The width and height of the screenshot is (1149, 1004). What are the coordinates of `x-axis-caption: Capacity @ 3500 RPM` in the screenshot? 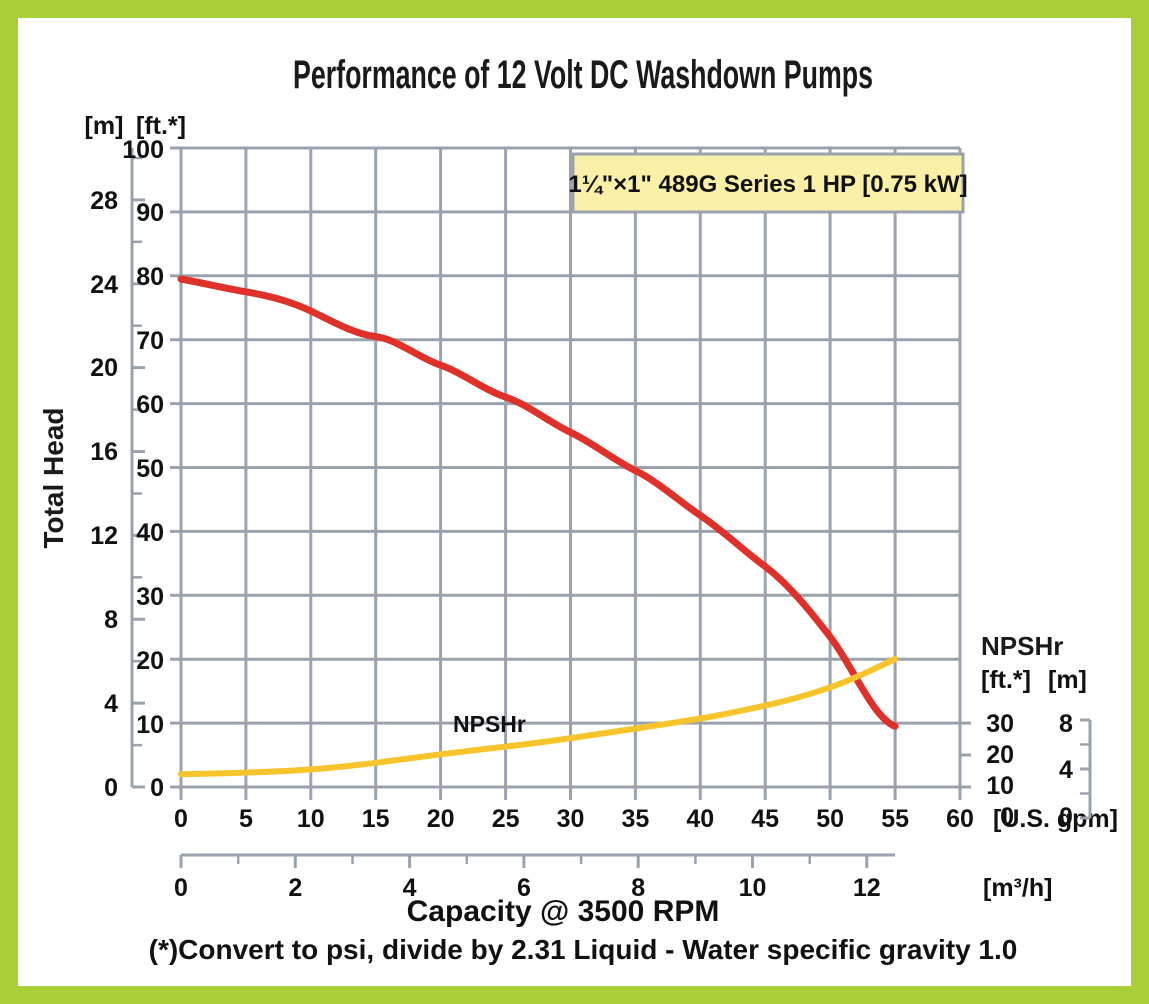 It's located at (563, 911).